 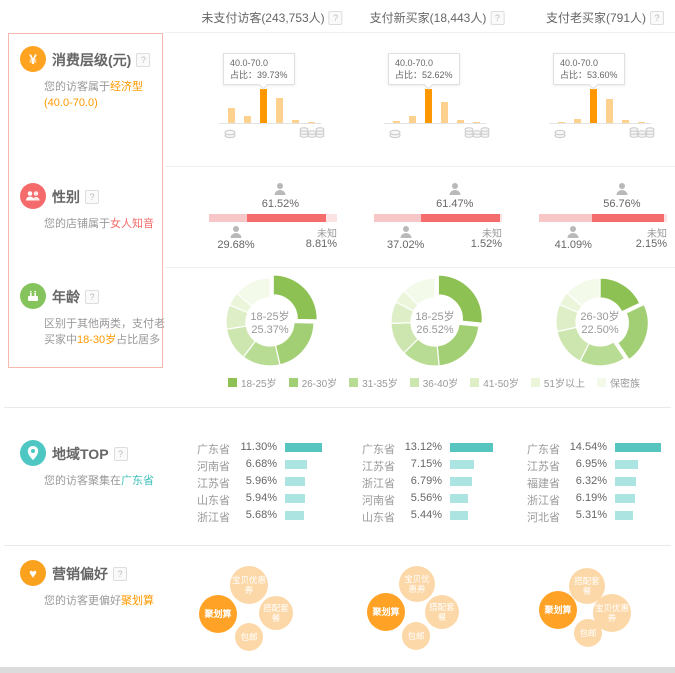 I want to click on section-subtitle: 您的店铺属于女人知音, so click(x=105, y=224).